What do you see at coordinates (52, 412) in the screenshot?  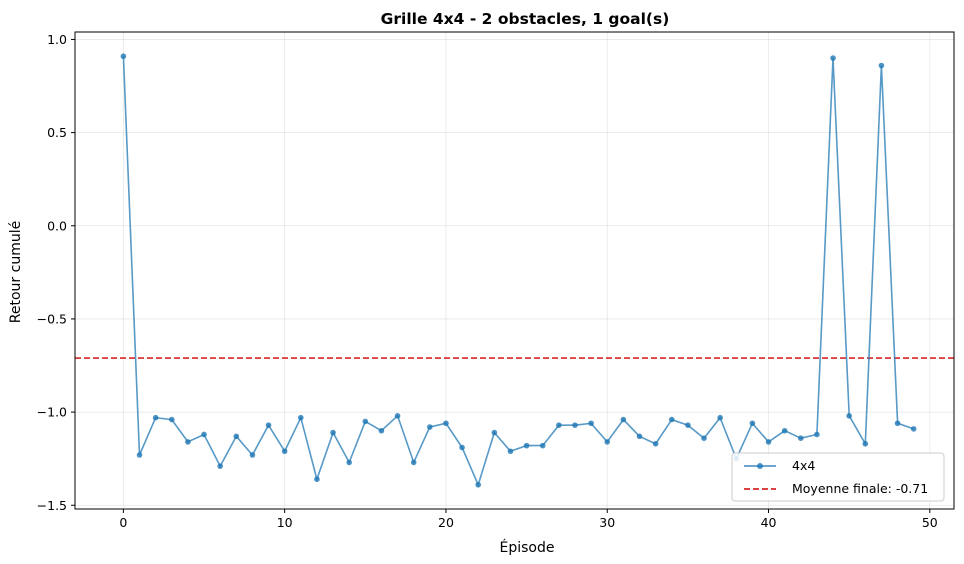 I see `y-tick-label: −1.0` at bounding box center [52, 412].